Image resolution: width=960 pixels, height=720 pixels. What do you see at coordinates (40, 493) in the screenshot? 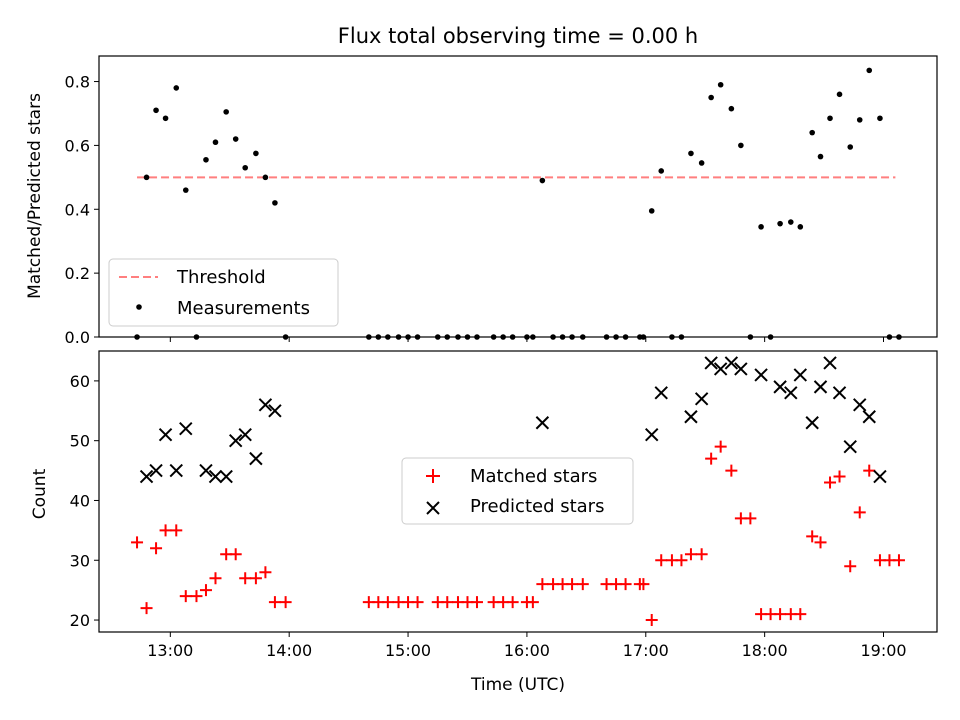
I see `bottom-y-axis-label: Count` at bounding box center [40, 493].